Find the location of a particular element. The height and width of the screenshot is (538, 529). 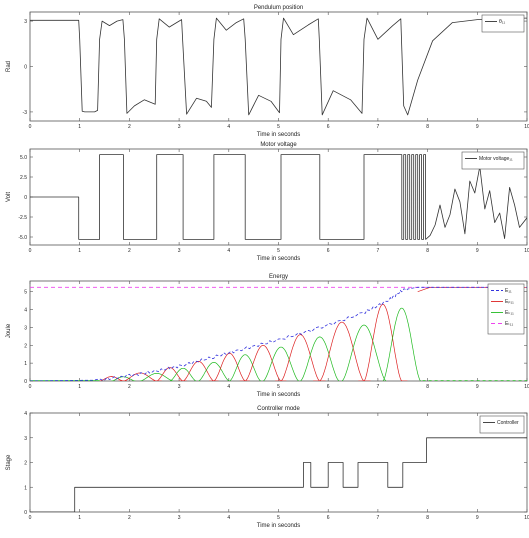

y-axis-label: Stage is located at coordinates (9, 462).